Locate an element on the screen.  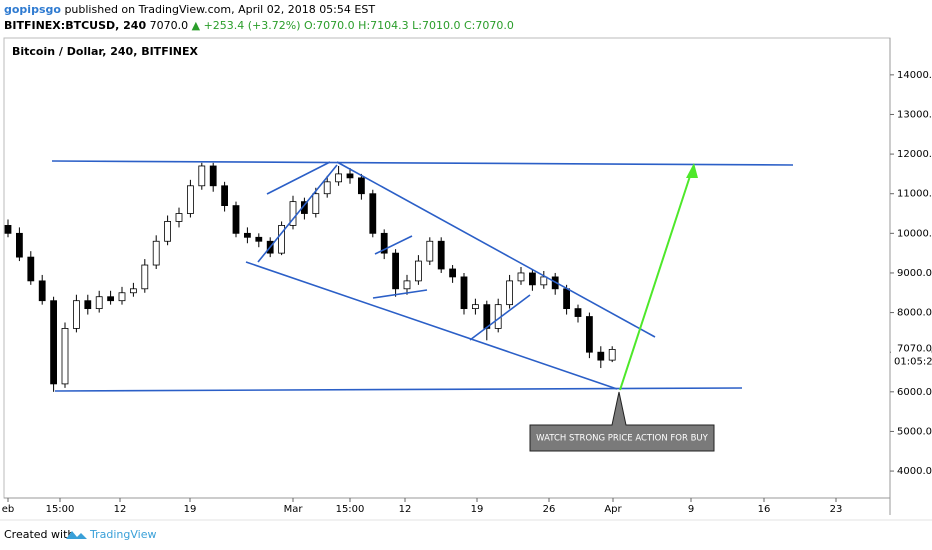
price-tag-box is located at coordinates (911, 354).